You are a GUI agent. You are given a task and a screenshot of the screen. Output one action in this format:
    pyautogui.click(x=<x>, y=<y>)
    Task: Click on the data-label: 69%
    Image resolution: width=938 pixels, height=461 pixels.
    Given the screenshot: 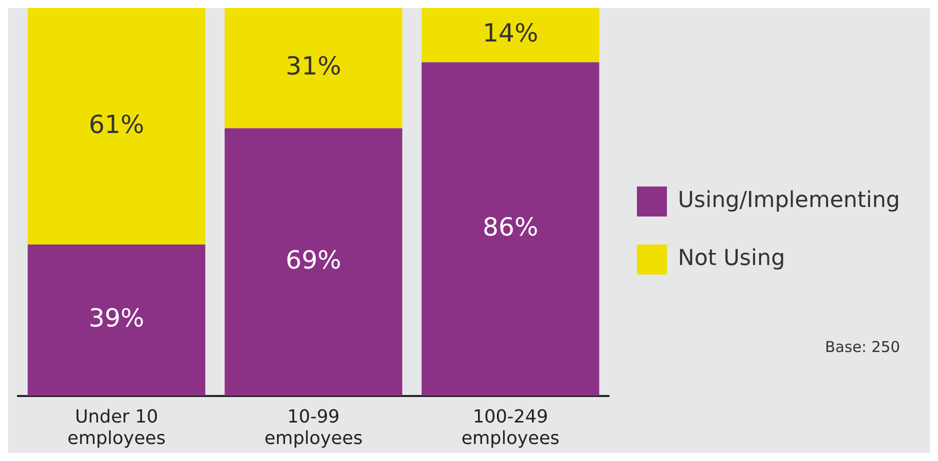 What is the action you would take?
    pyautogui.click(x=314, y=260)
    